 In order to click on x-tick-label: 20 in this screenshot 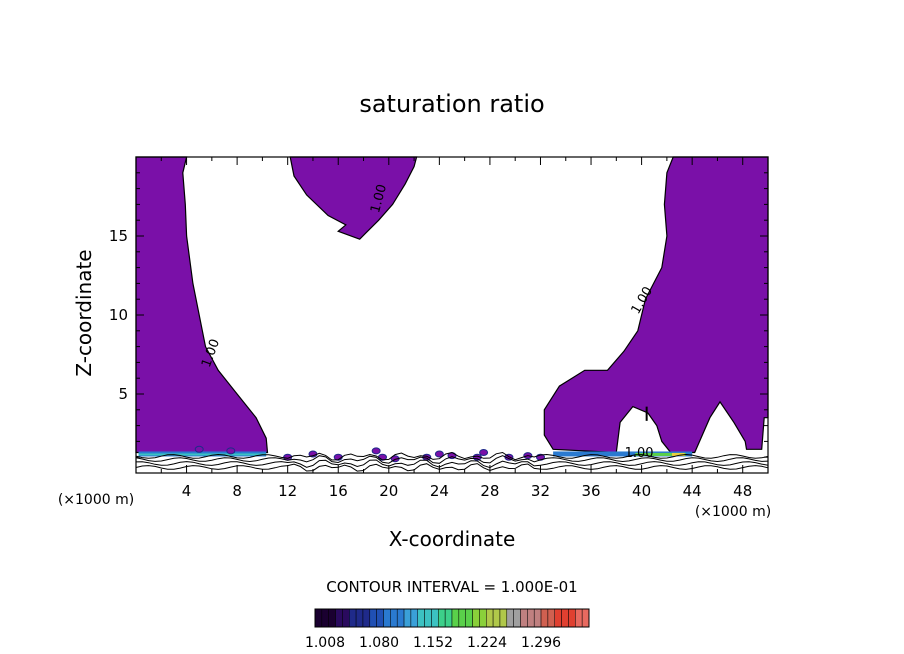, I will do `click(388, 491)`.